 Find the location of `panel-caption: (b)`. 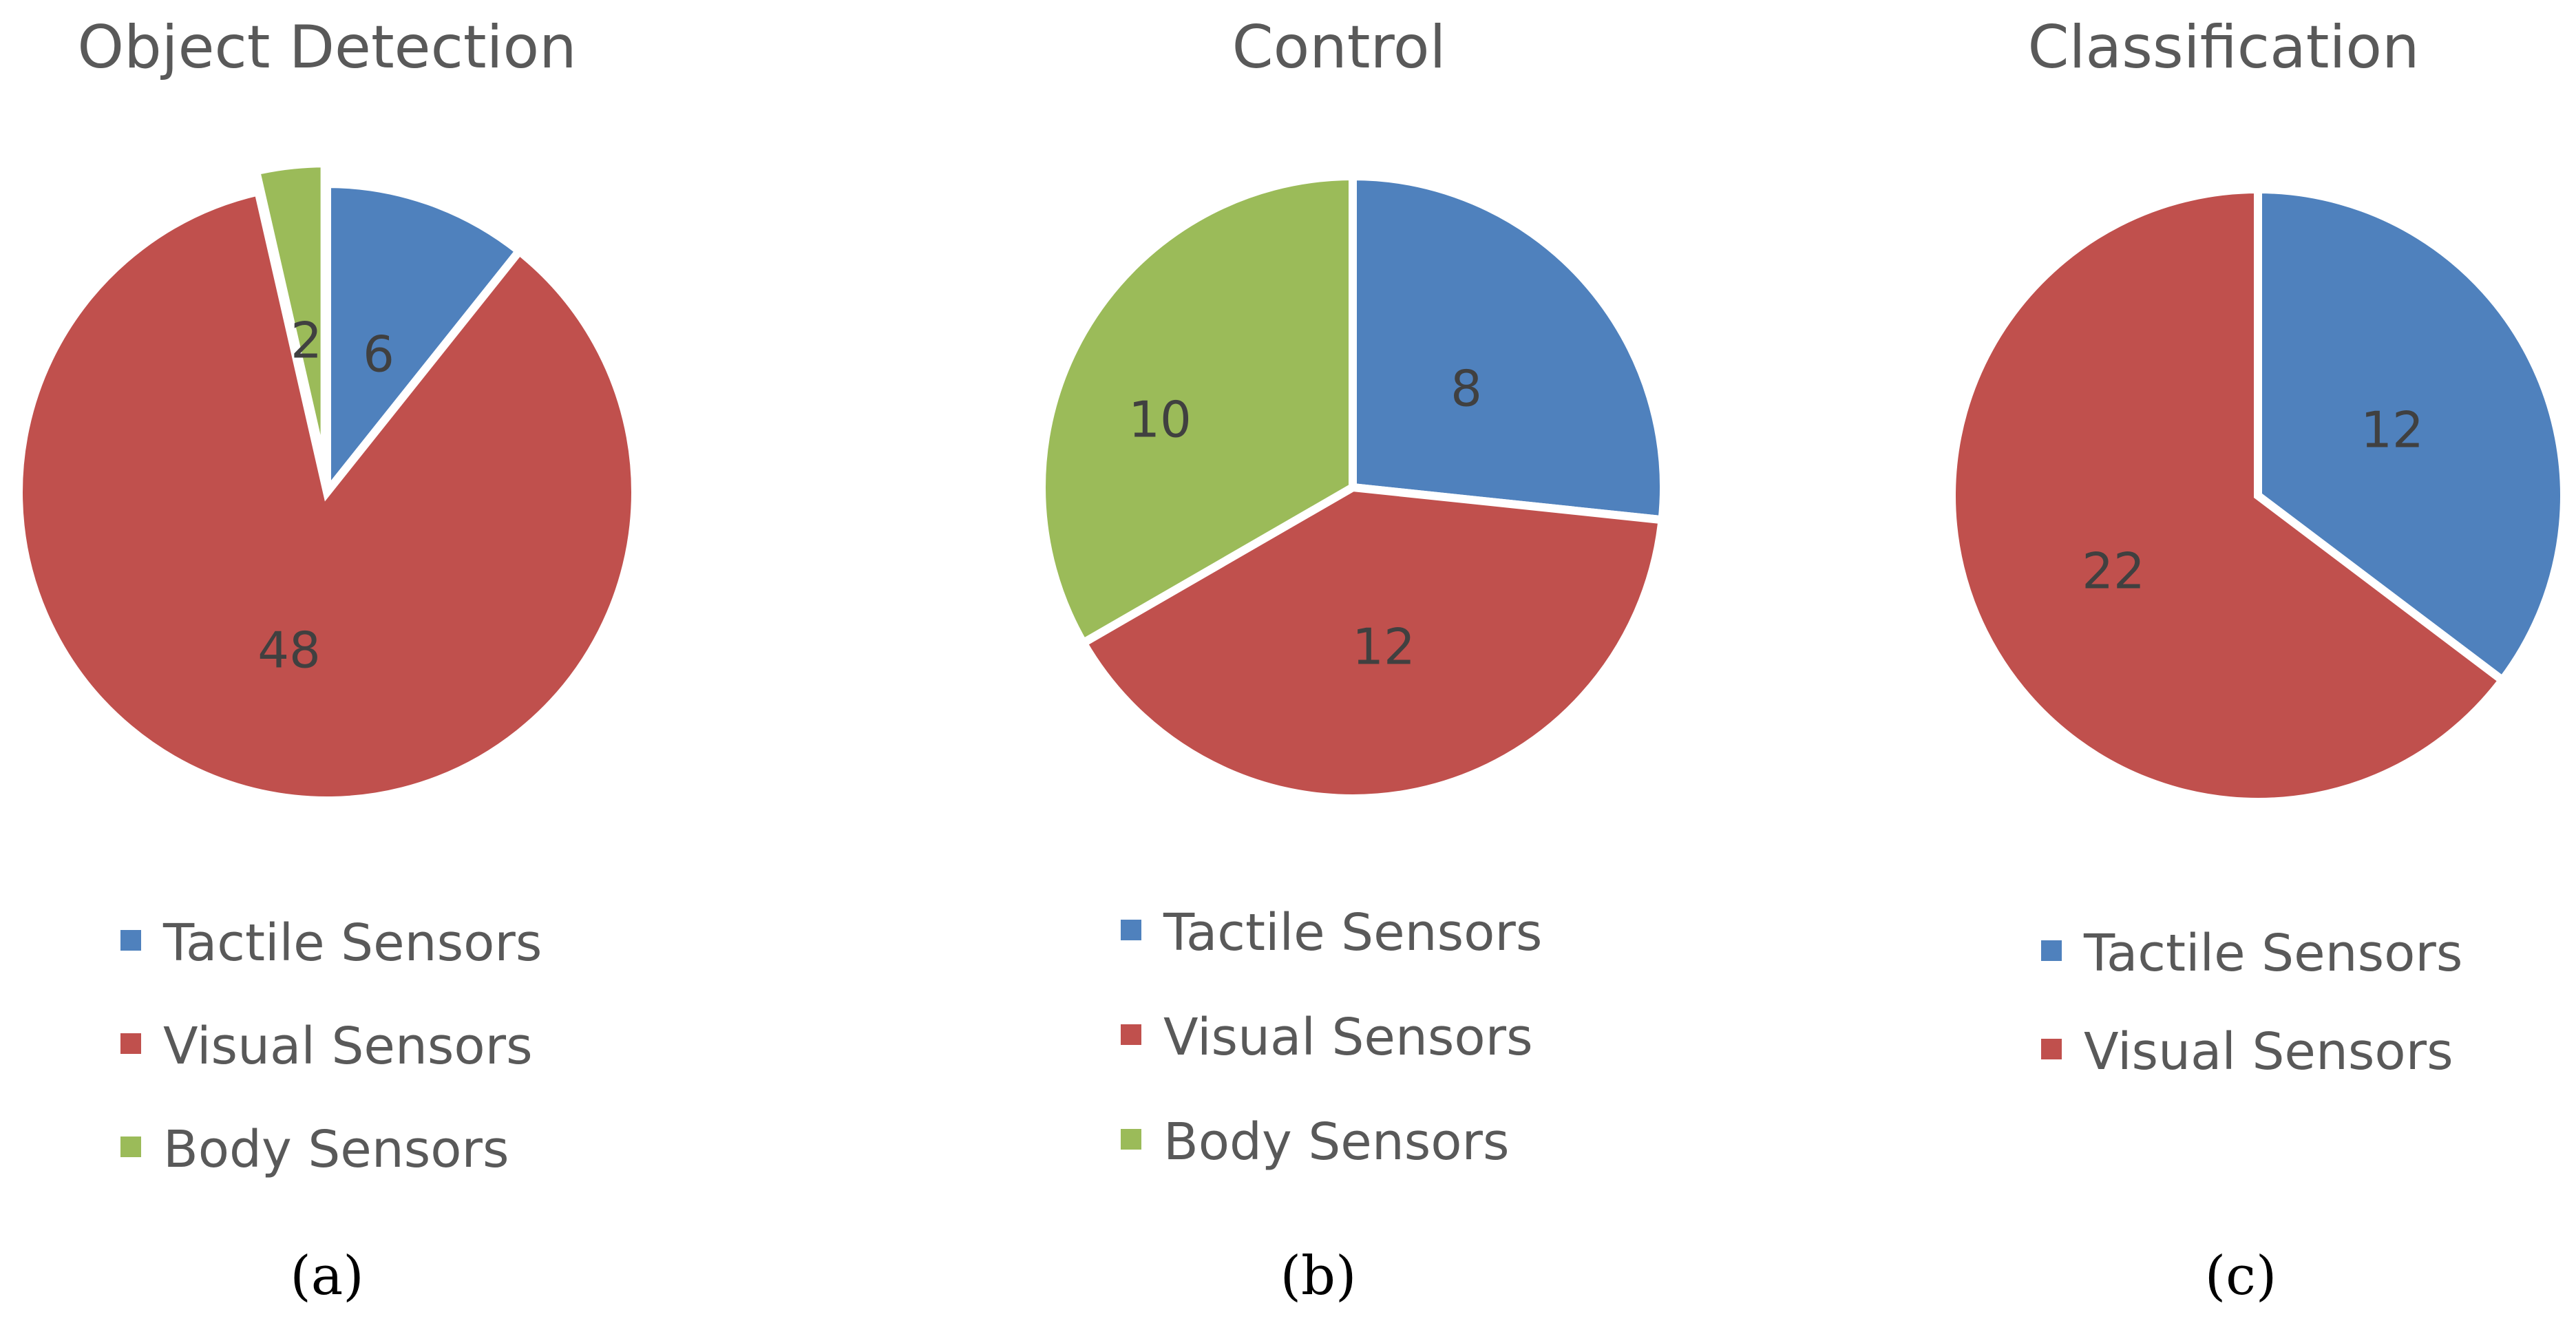

panel-caption: (b) is located at coordinates (1319, 1276).